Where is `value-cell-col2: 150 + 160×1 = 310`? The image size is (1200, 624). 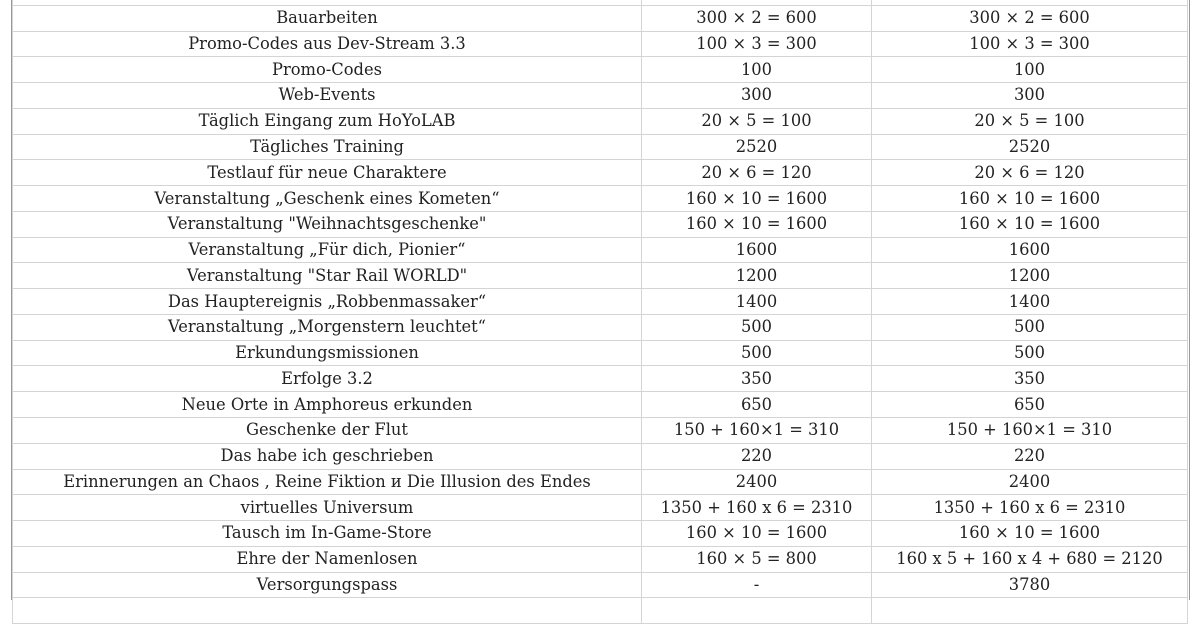 value-cell-col2: 150 + 160×1 = 310 is located at coordinates (756, 430).